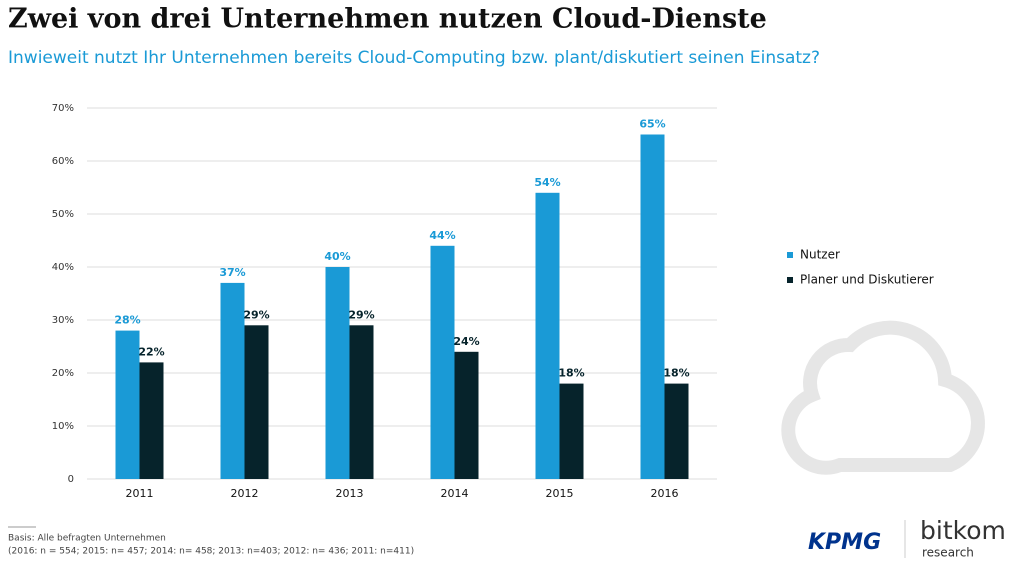 The image size is (1024, 563). Describe the element at coordinates (71, 479) in the screenshot. I see `y-tick-label: 0` at that location.